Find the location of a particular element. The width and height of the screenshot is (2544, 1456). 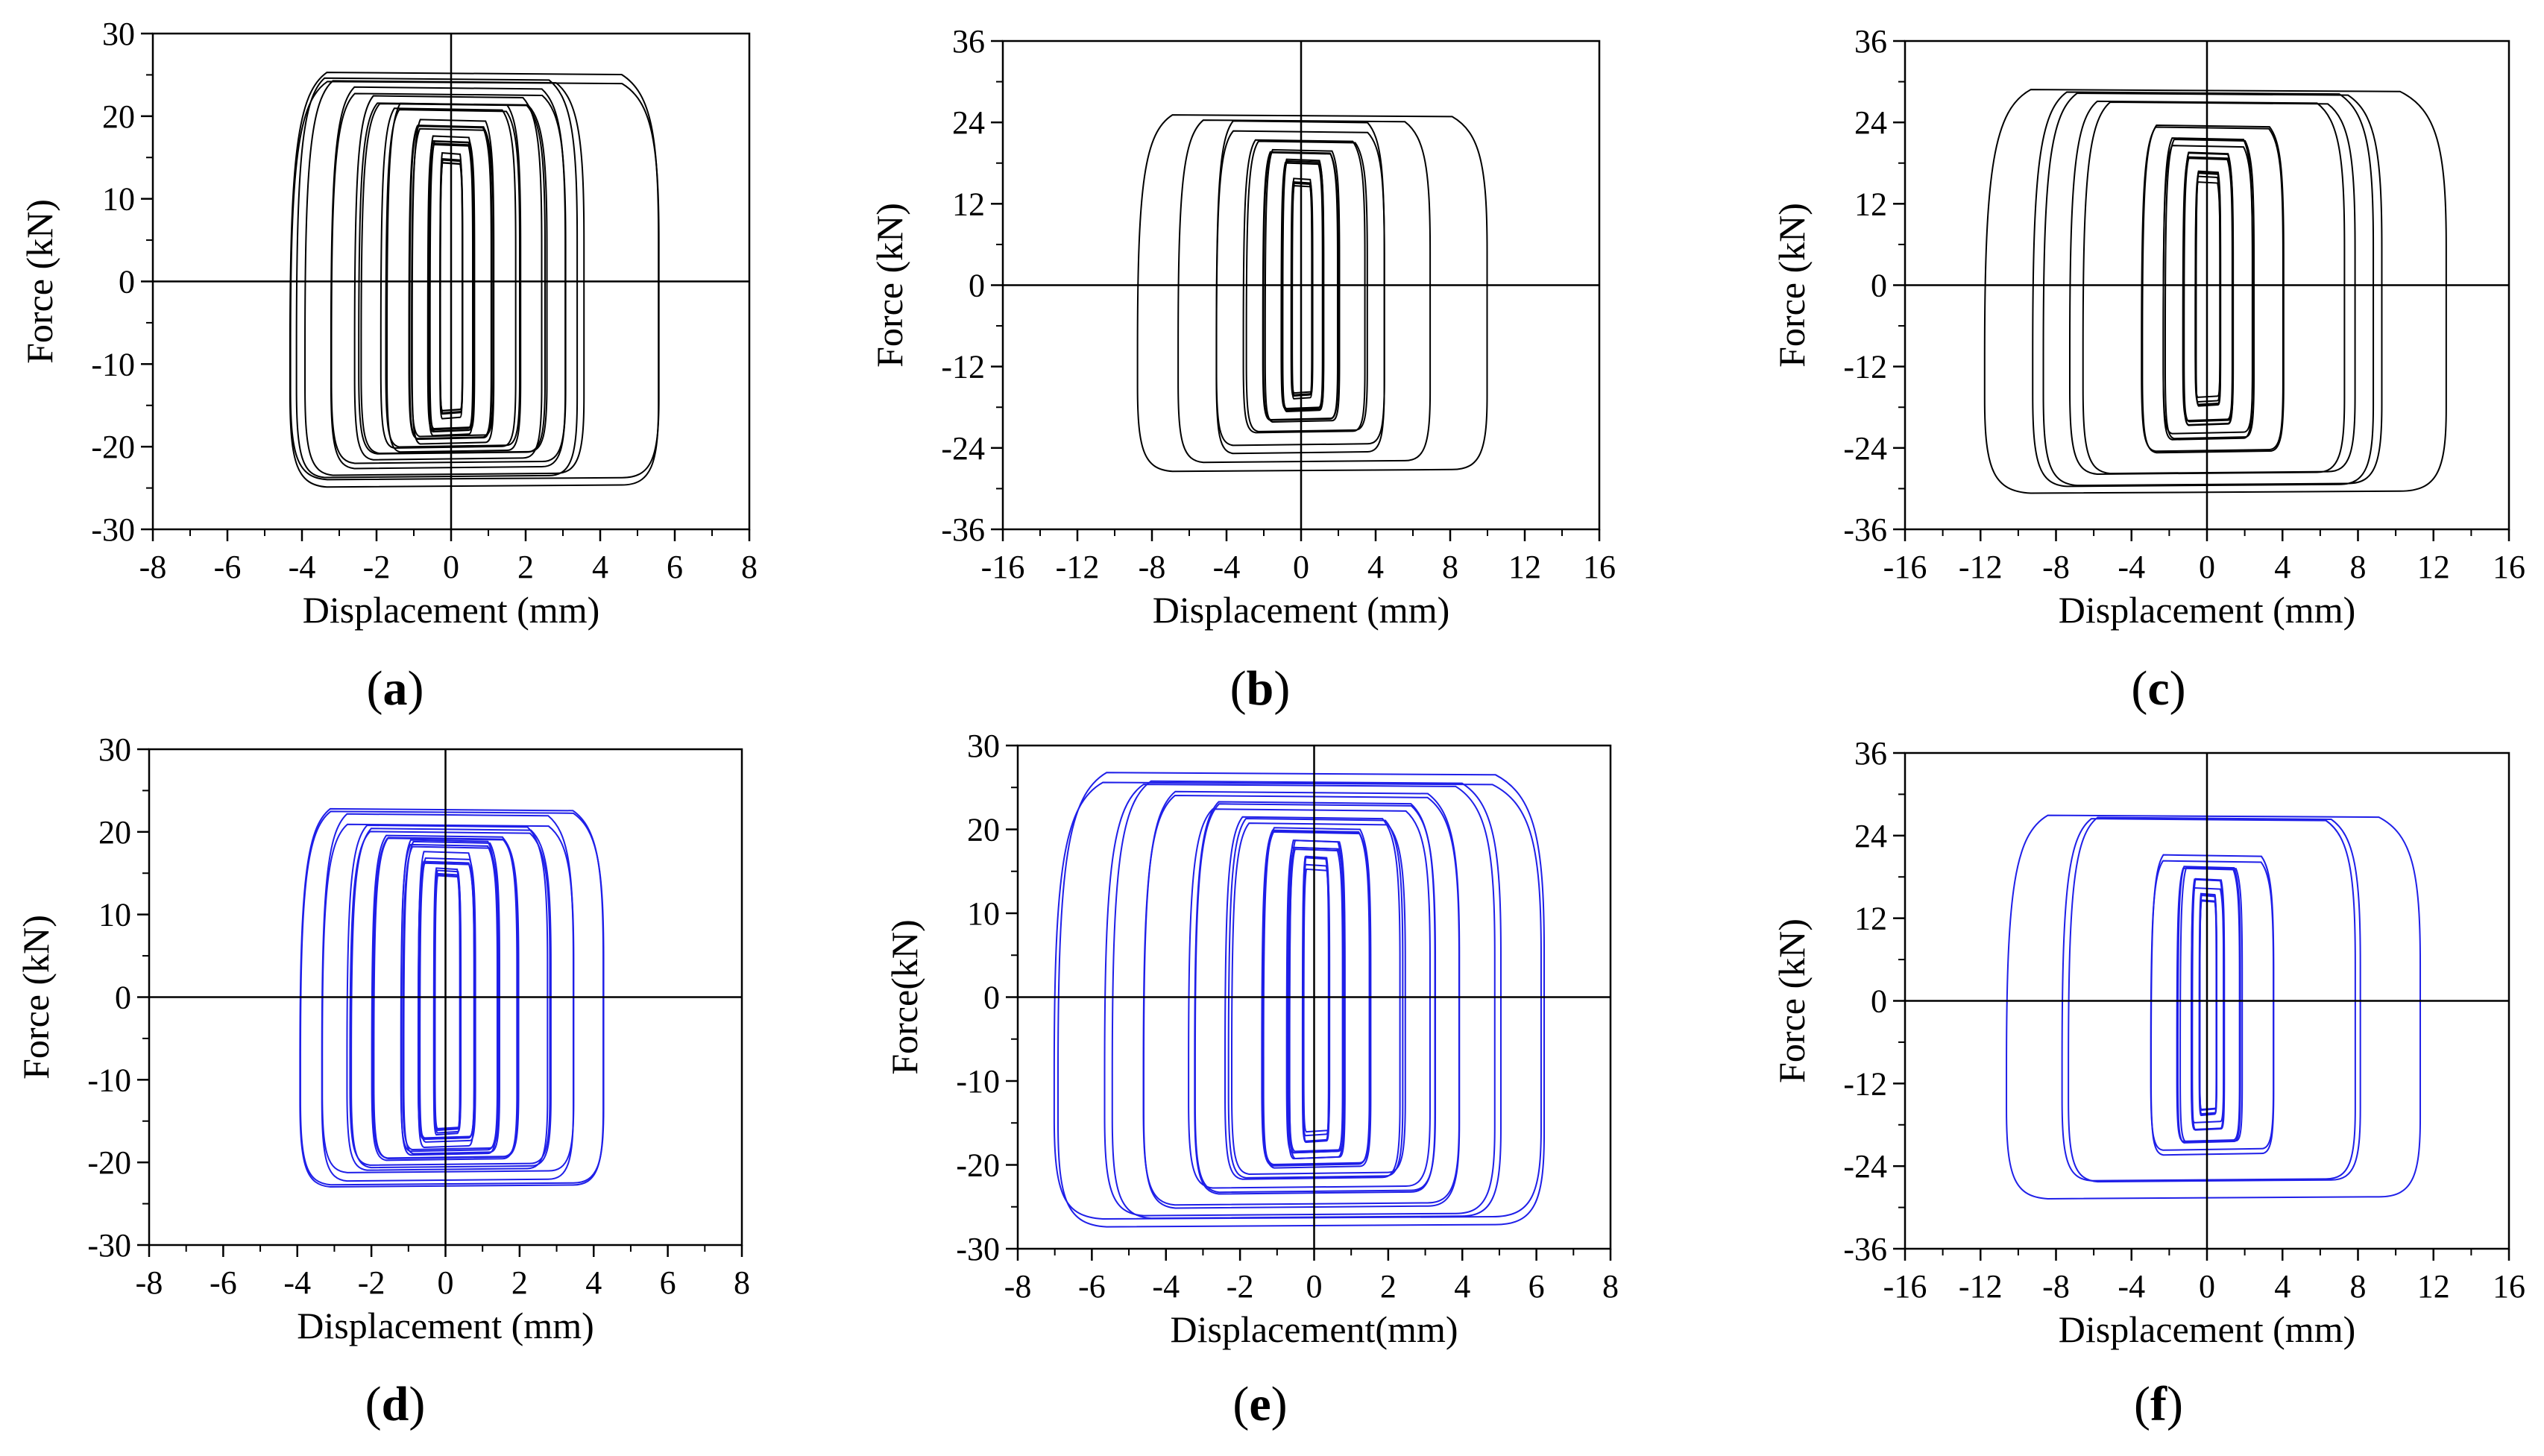

x-axis-title: Displacement (mm) is located at coordinates (2207, 1329).